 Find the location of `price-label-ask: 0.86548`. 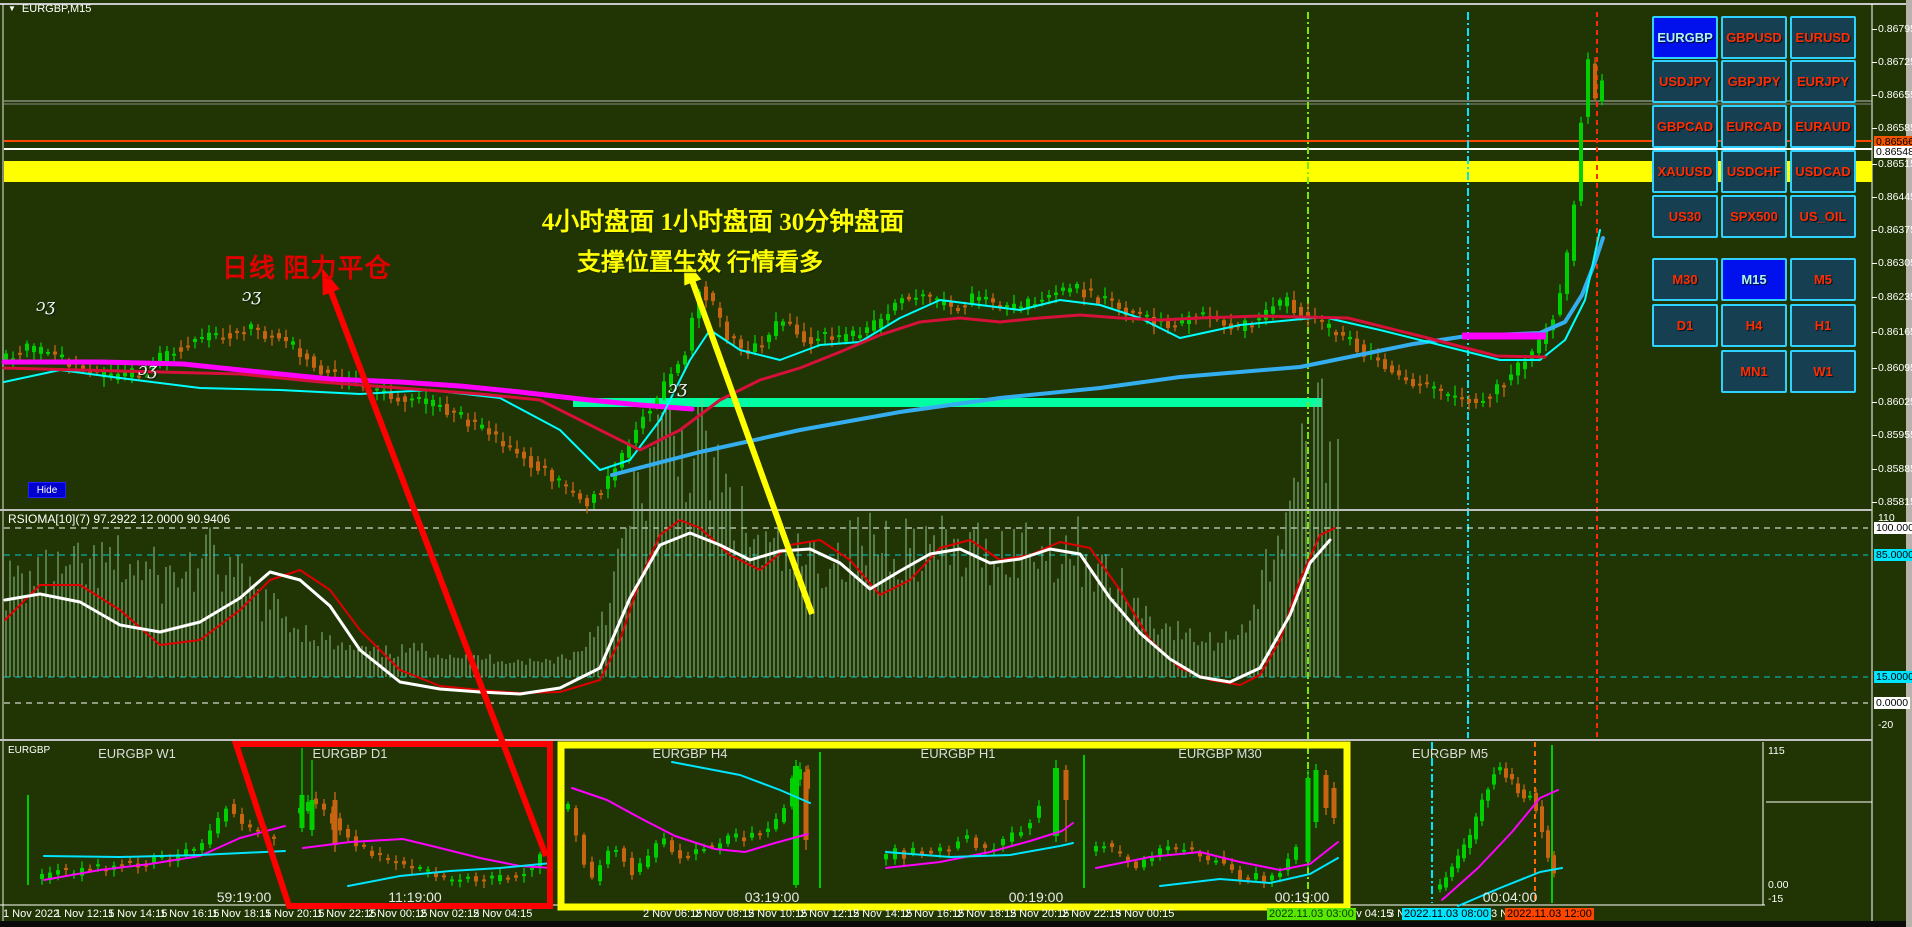

price-label-ask: 0.86548 is located at coordinates (1893, 152).